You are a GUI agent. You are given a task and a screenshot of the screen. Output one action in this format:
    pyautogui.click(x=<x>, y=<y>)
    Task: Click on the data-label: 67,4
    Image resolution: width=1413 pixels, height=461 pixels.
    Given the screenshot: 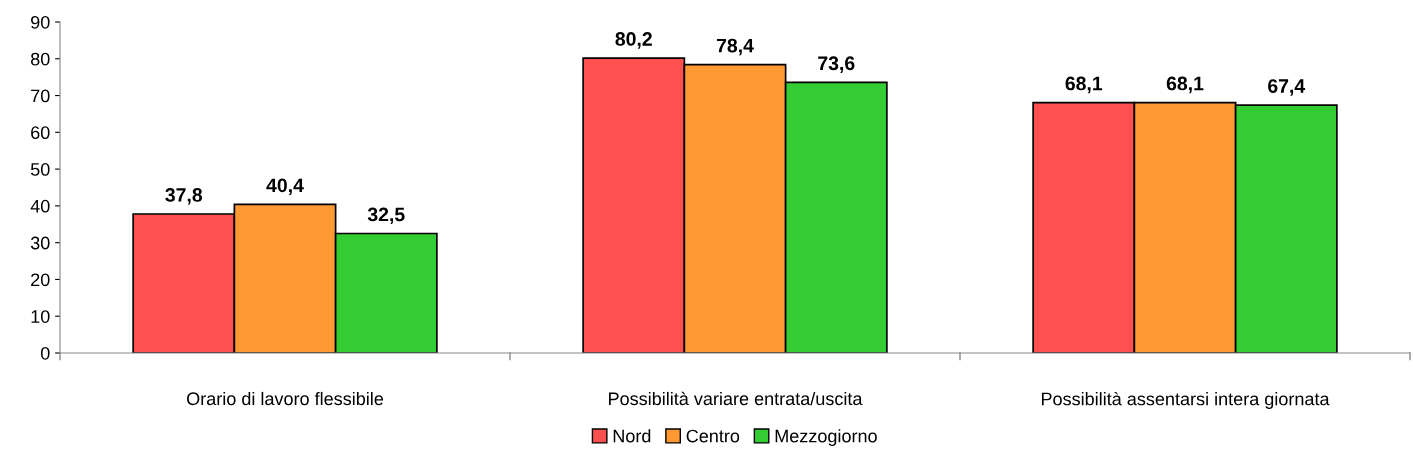 What is the action you would take?
    pyautogui.click(x=1287, y=87)
    